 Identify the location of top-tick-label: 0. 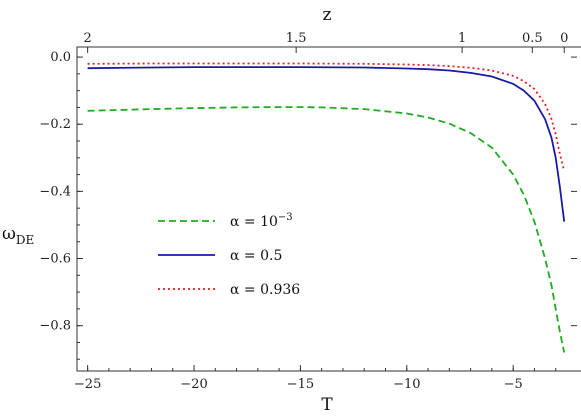
(564, 38).